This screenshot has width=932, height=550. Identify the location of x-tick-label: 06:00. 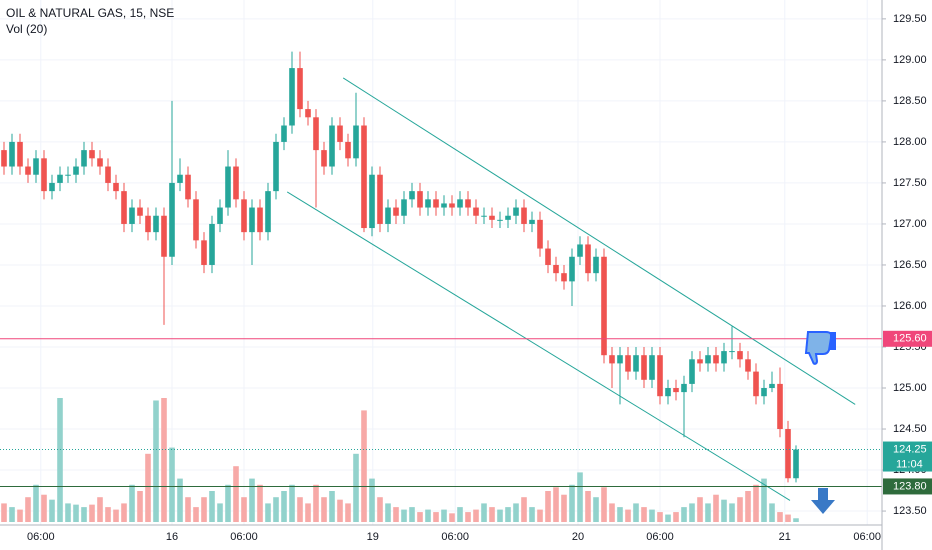
(41, 537).